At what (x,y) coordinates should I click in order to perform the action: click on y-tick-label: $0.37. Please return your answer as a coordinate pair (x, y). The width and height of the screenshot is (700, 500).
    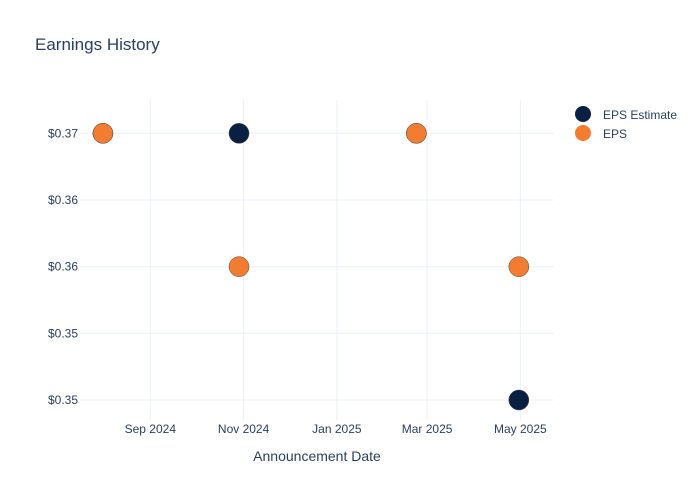
    Looking at the image, I should click on (63, 133).